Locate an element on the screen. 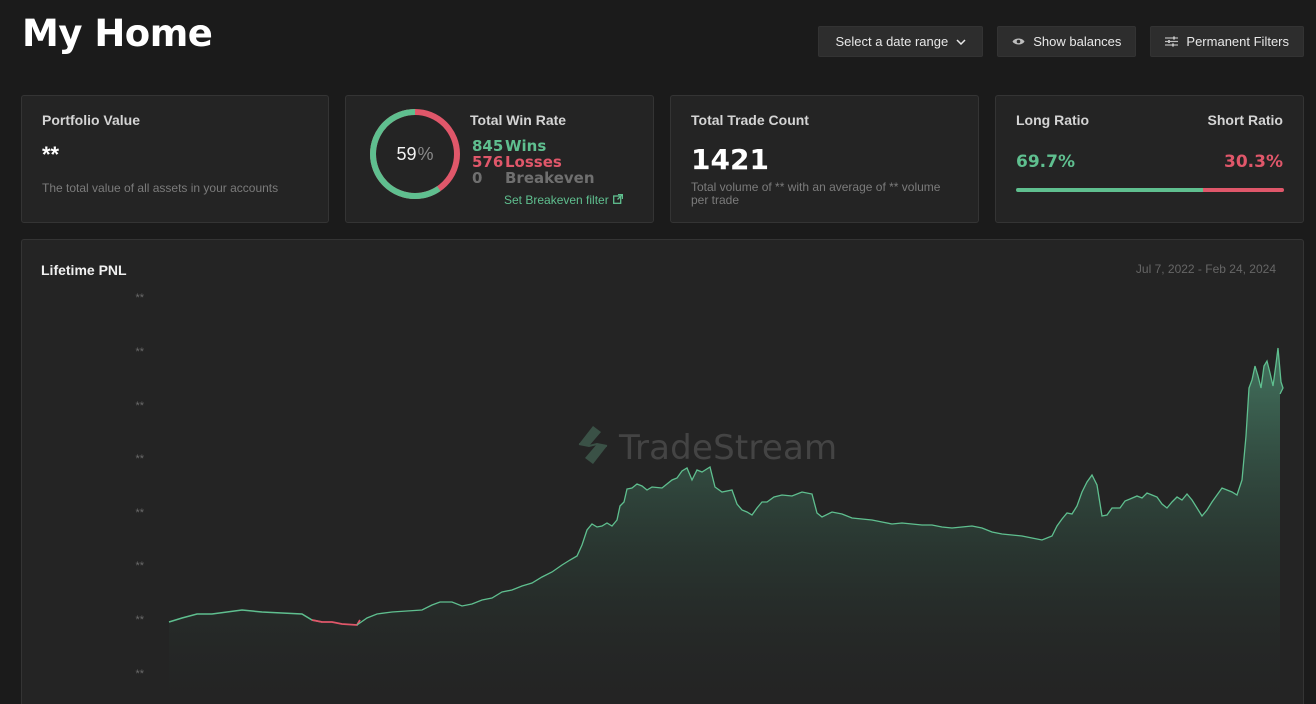 The width and height of the screenshot is (1316, 704). breakeven-label: Breakeven is located at coordinates (550, 178).